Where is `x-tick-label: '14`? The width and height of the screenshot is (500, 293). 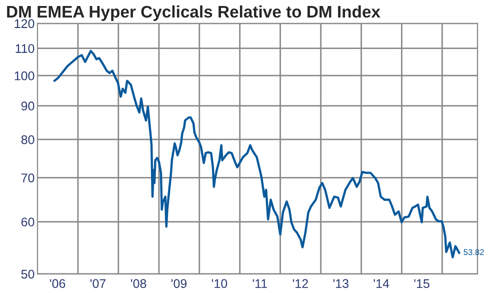
x-tick-label: '14 is located at coordinates (382, 283).